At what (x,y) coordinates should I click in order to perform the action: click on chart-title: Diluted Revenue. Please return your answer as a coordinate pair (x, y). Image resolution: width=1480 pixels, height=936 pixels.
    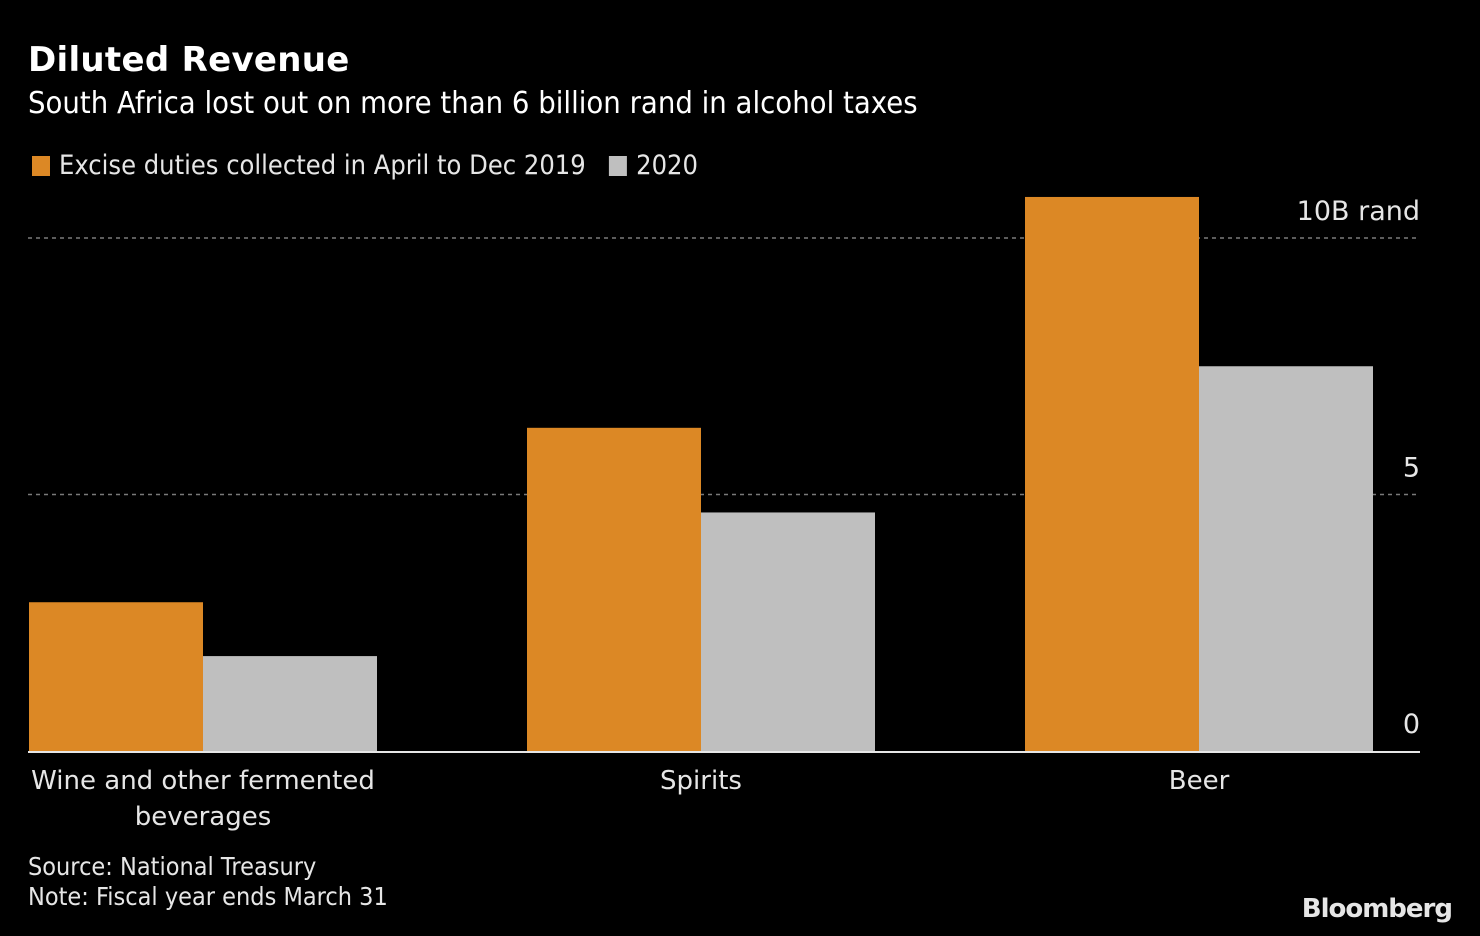
    Looking at the image, I should click on (189, 60).